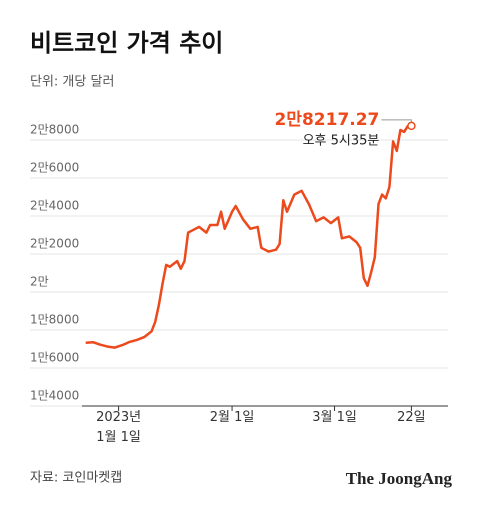  Describe the element at coordinates (39, 282) in the screenshot. I see `y-tick-label: 2만` at that location.